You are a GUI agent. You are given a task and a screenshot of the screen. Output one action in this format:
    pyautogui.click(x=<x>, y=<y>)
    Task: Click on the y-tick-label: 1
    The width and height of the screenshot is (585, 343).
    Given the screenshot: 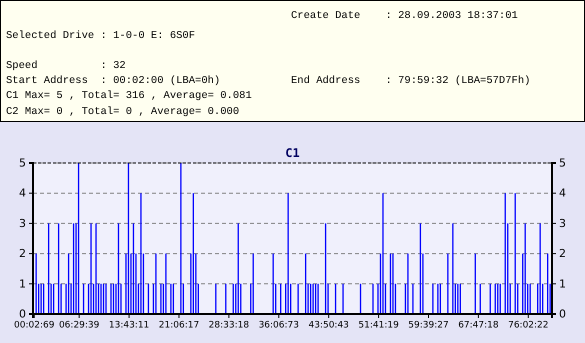 What is the action you would take?
    pyautogui.click(x=22, y=283)
    